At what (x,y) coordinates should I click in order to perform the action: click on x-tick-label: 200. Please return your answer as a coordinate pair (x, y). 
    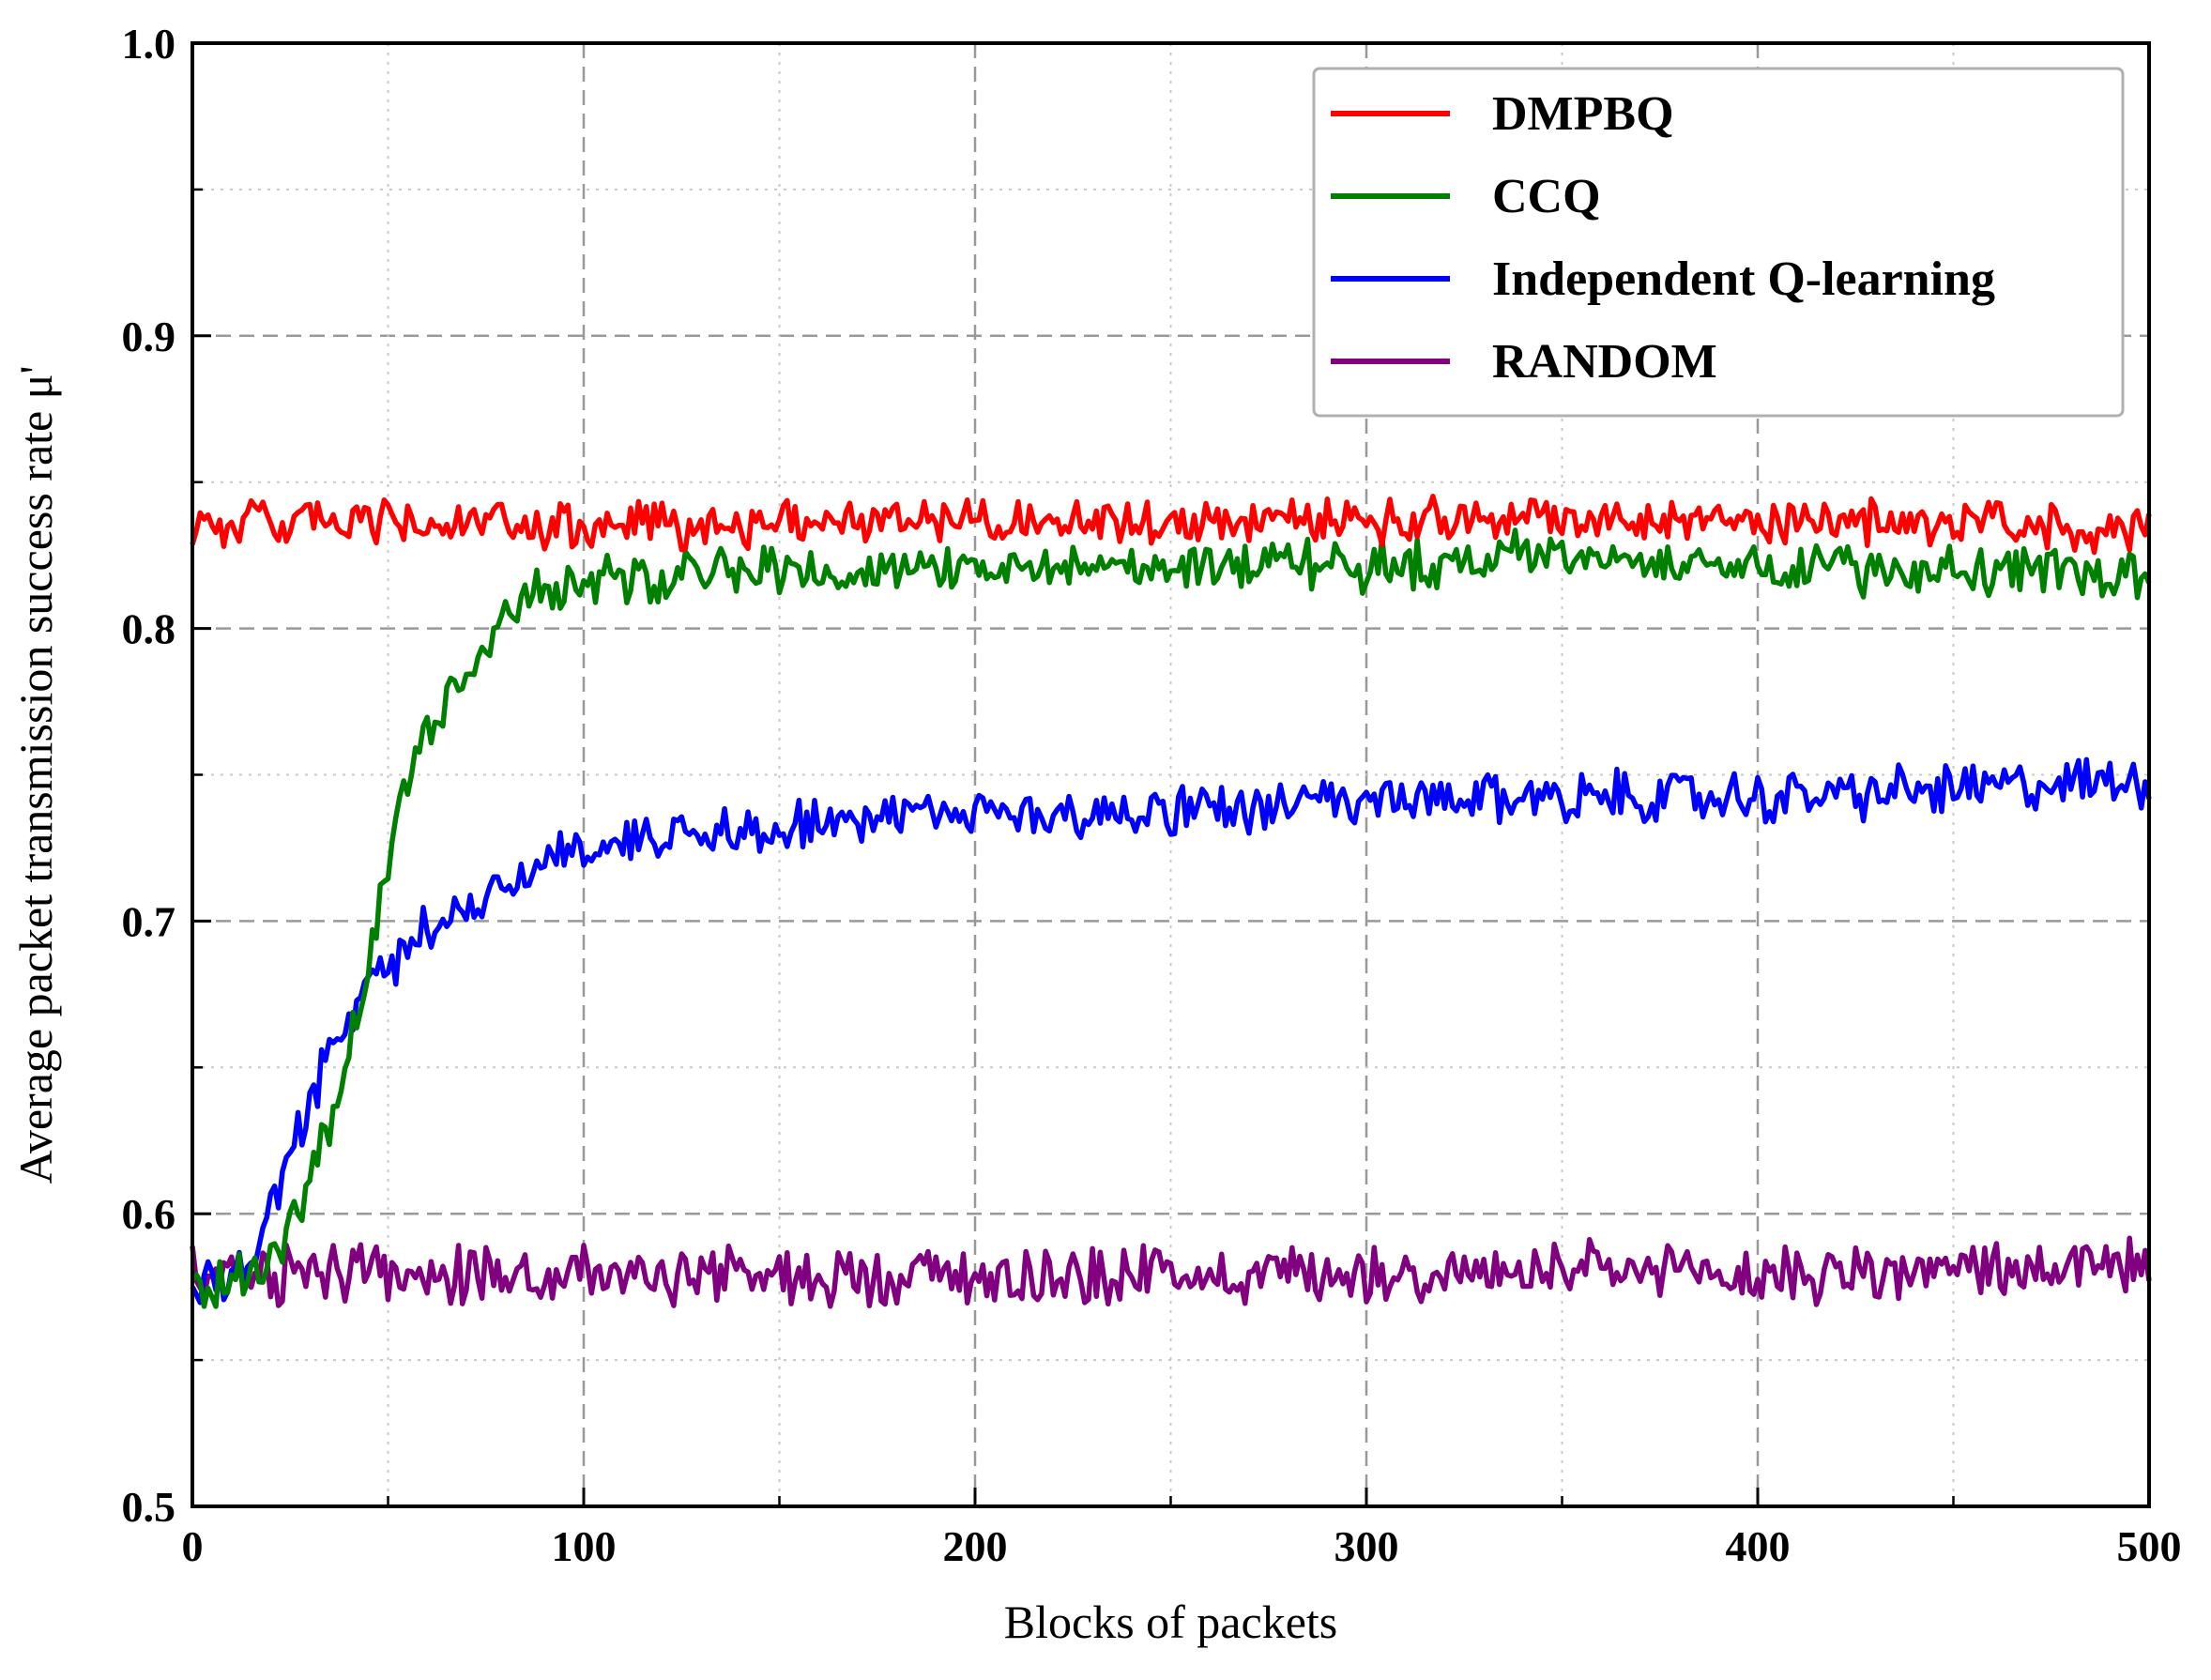
    Looking at the image, I should click on (976, 1546).